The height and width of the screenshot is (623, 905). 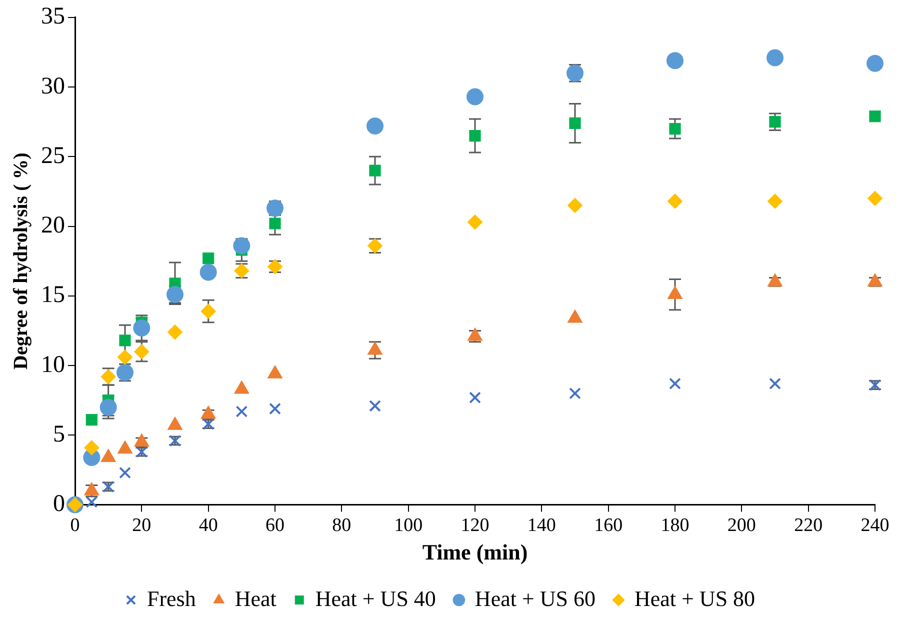 What do you see at coordinates (375, 598) in the screenshot?
I see `legend-label: Heat + US 40` at bounding box center [375, 598].